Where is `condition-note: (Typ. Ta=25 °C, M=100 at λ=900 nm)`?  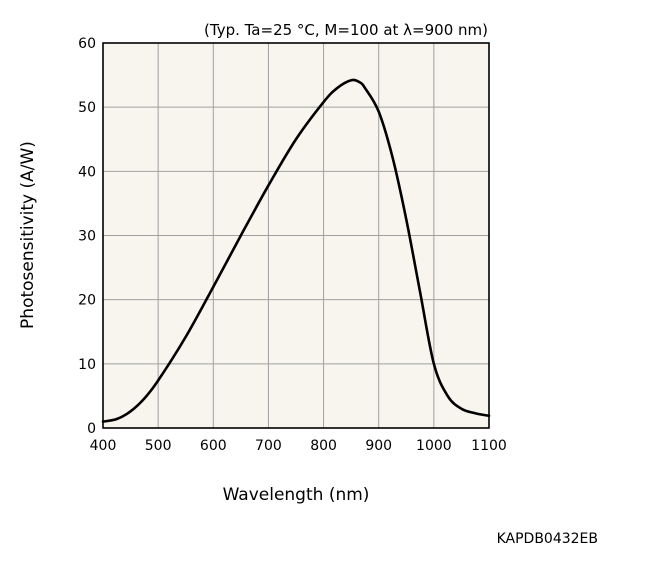 condition-note: (Typ. Ta=25 °C, M=100 at λ=900 nm) is located at coordinates (346, 30).